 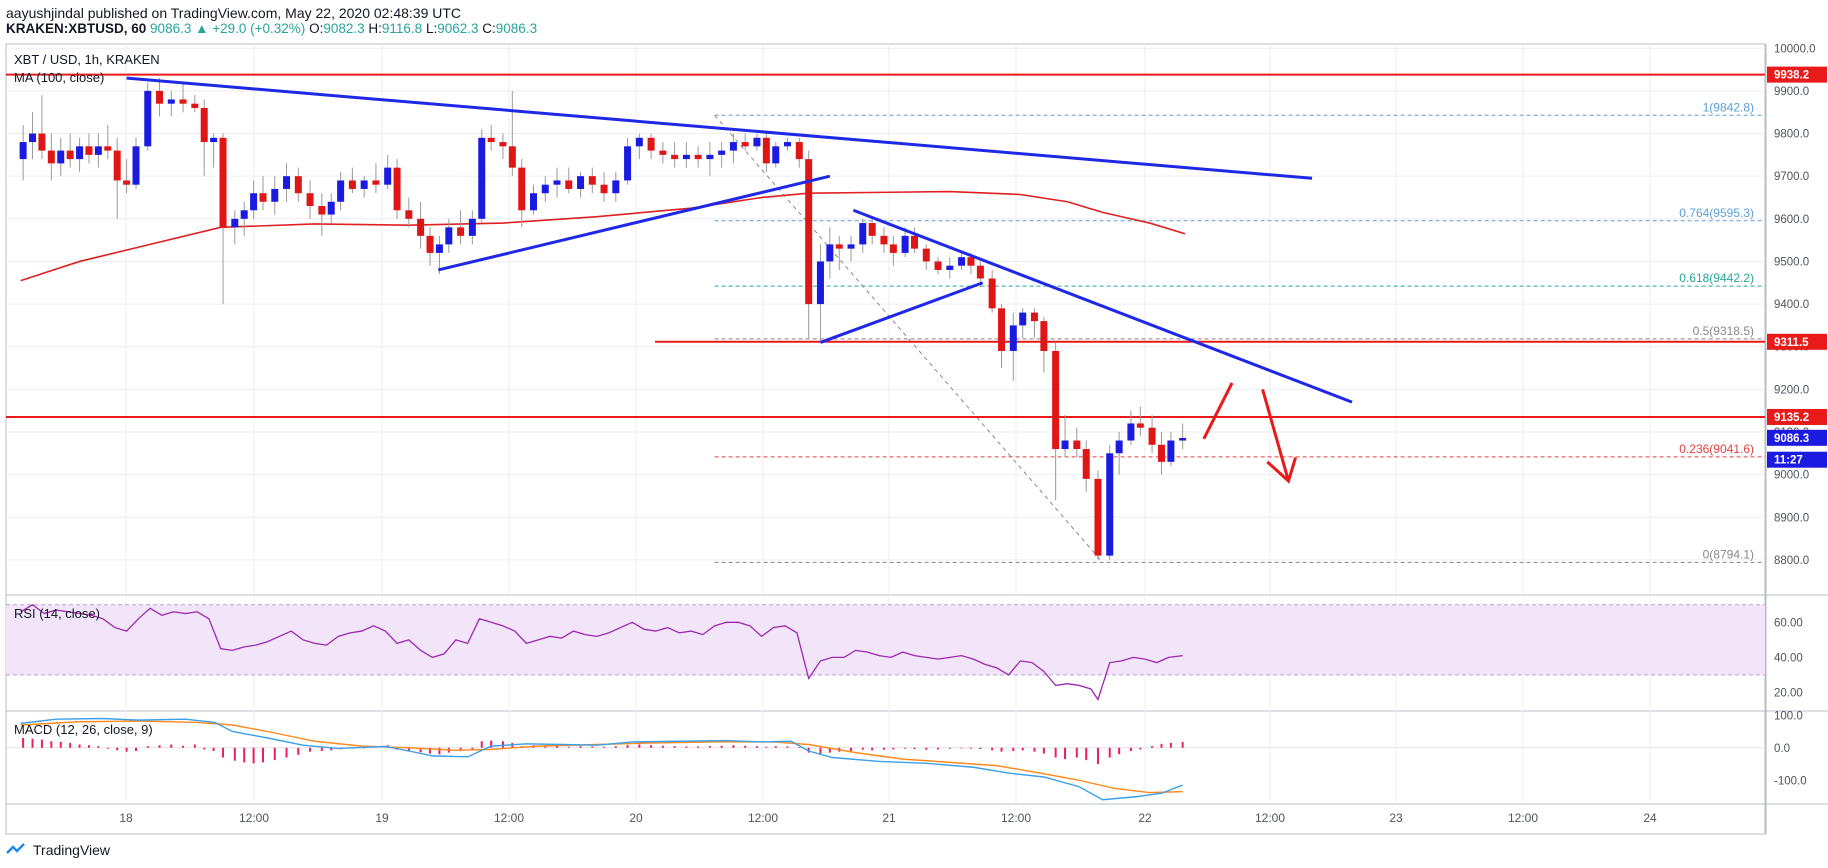 What do you see at coordinates (382, 818) in the screenshot?
I see `time-tick-label: 19` at bounding box center [382, 818].